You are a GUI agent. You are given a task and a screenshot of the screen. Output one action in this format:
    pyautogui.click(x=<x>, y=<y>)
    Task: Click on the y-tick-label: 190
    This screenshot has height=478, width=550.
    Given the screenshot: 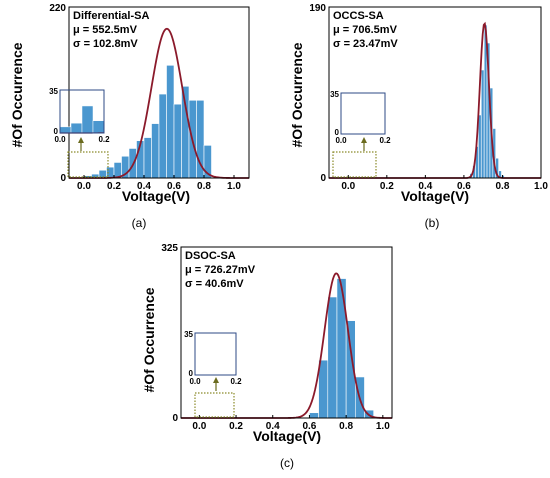 What is the action you would take?
    pyautogui.click(x=317, y=8)
    